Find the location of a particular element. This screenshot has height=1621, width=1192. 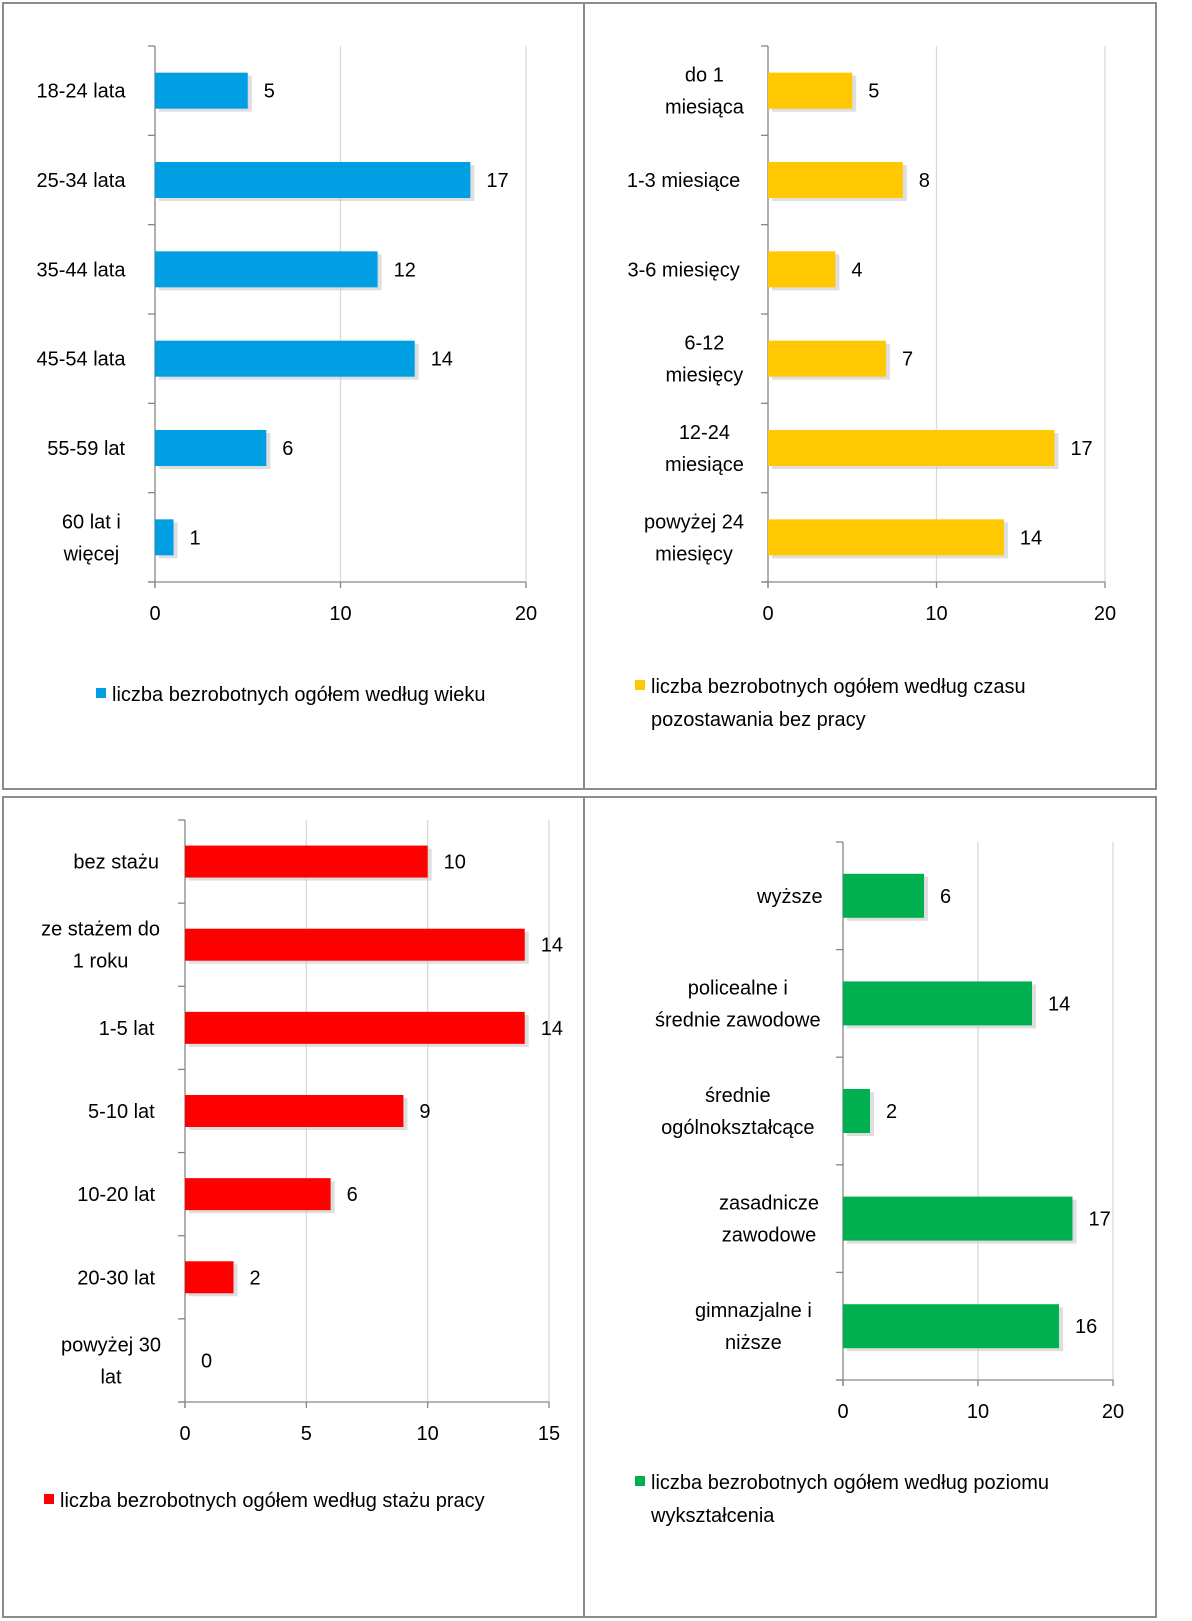

data-label: 9 is located at coordinates (424, 1112).